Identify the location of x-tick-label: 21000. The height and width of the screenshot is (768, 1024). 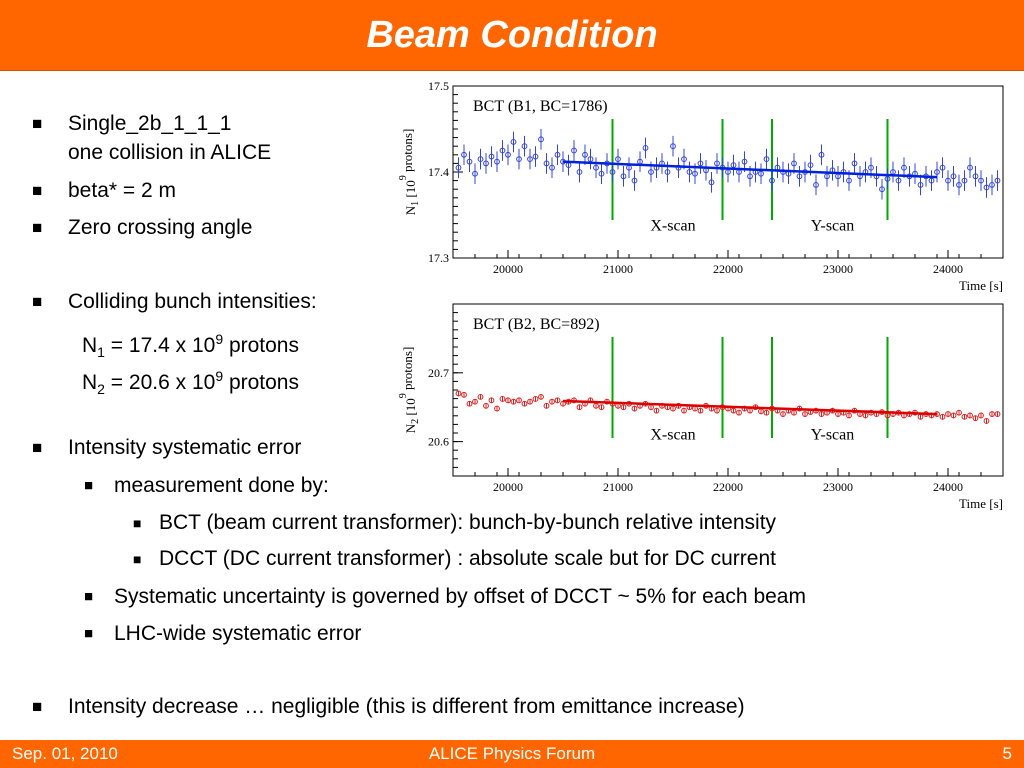
(618, 487).